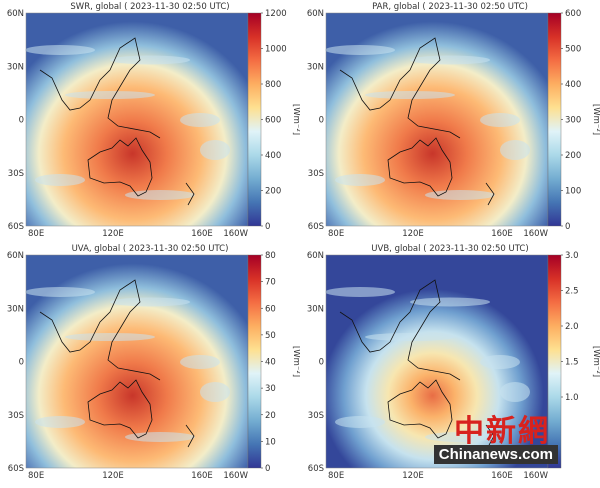 This screenshot has height=488, width=600. I want to click on colorbar-tick-label: 40, so click(270, 363).